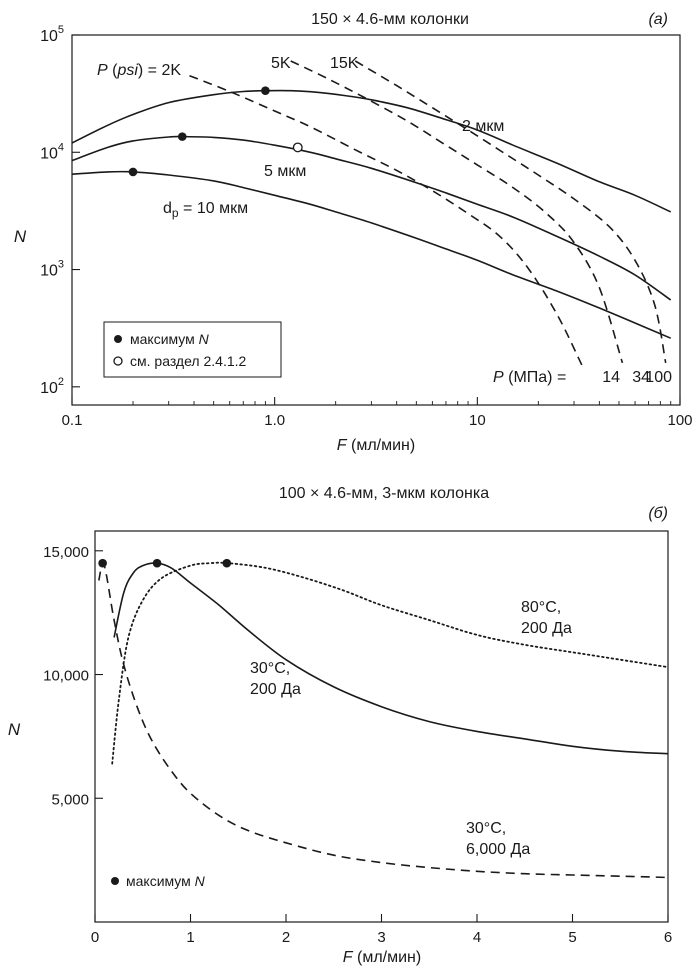 The height and width of the screenshot is (969, 693). What do you see at coordinates (286, 937) in the screenshot?
I see `x-tick-label: 2` at bounding box center [286, 937].